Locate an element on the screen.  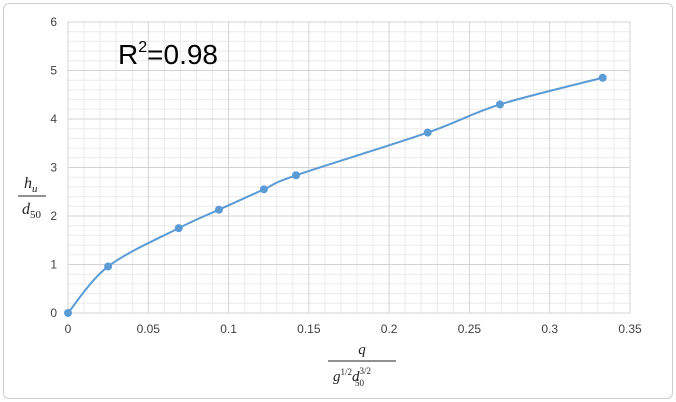
x-tick-label: 0.1 is located at coordinates (228, 329).